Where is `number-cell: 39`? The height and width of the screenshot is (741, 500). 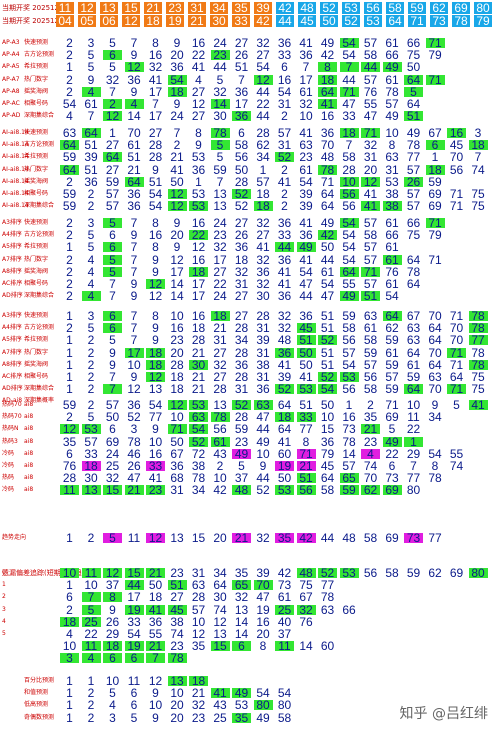
number-cell: 39 is located at coordinates (306, 206).